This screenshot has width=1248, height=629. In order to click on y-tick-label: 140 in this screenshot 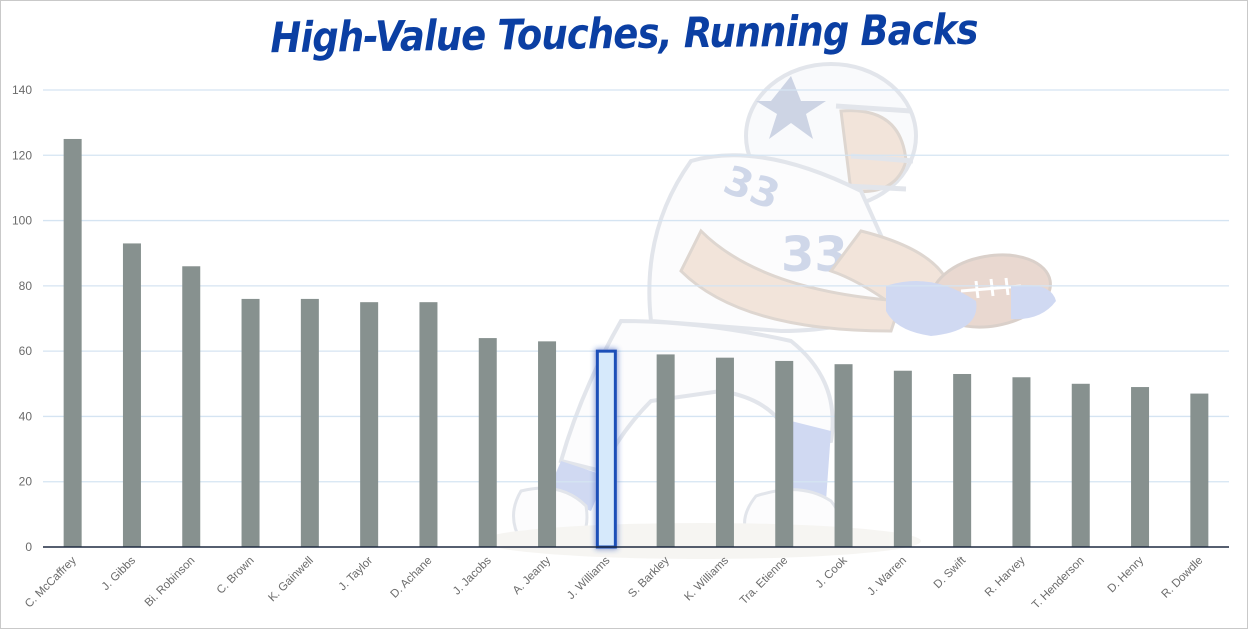, I will do `click(22, 90)`.